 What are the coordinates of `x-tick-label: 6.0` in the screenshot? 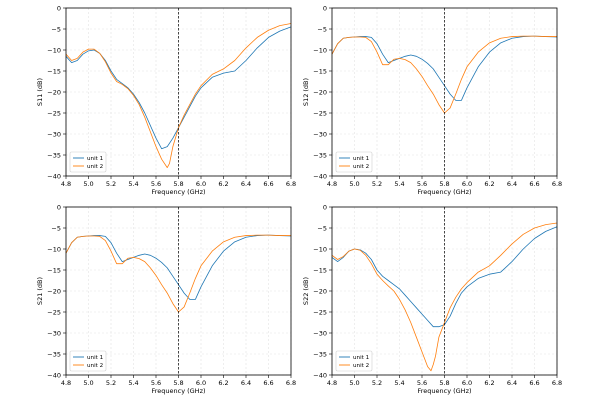 It's located at (201, 383).